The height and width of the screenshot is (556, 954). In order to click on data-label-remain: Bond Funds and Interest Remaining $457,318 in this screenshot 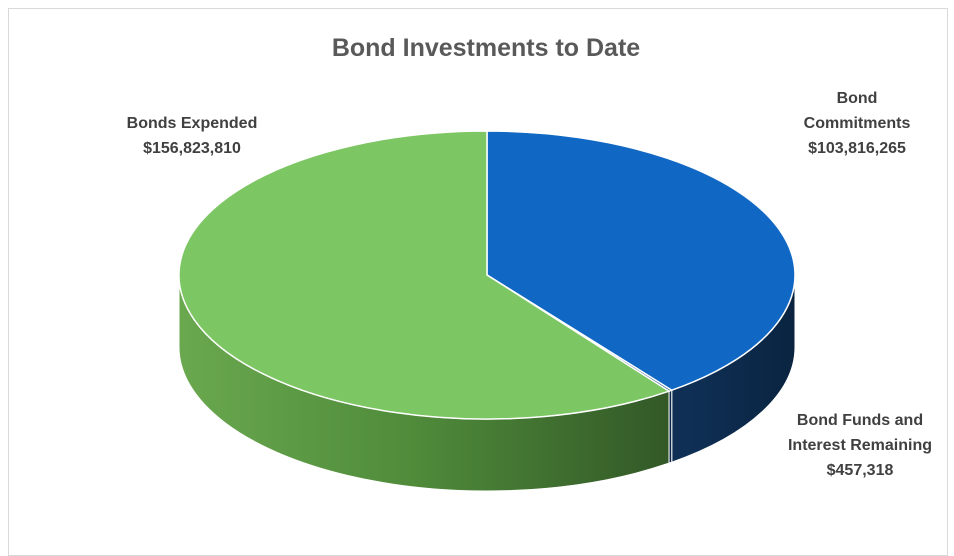, I will do `click(860, 445)`.